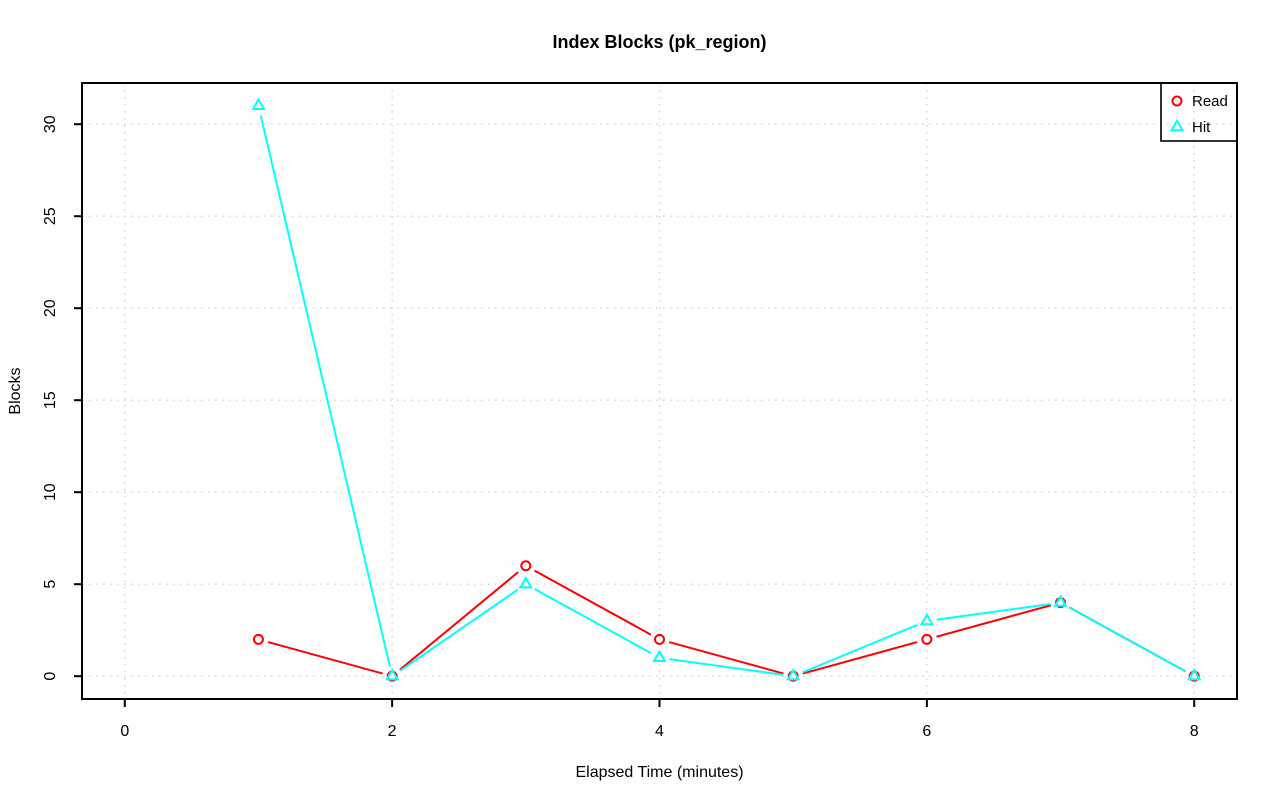 Image resolution: width=1280 pixels, height=801 pixels. Describe the element at coordinates (50, 676) in the screenshot. I see `y-tick-label: 0` at that location.